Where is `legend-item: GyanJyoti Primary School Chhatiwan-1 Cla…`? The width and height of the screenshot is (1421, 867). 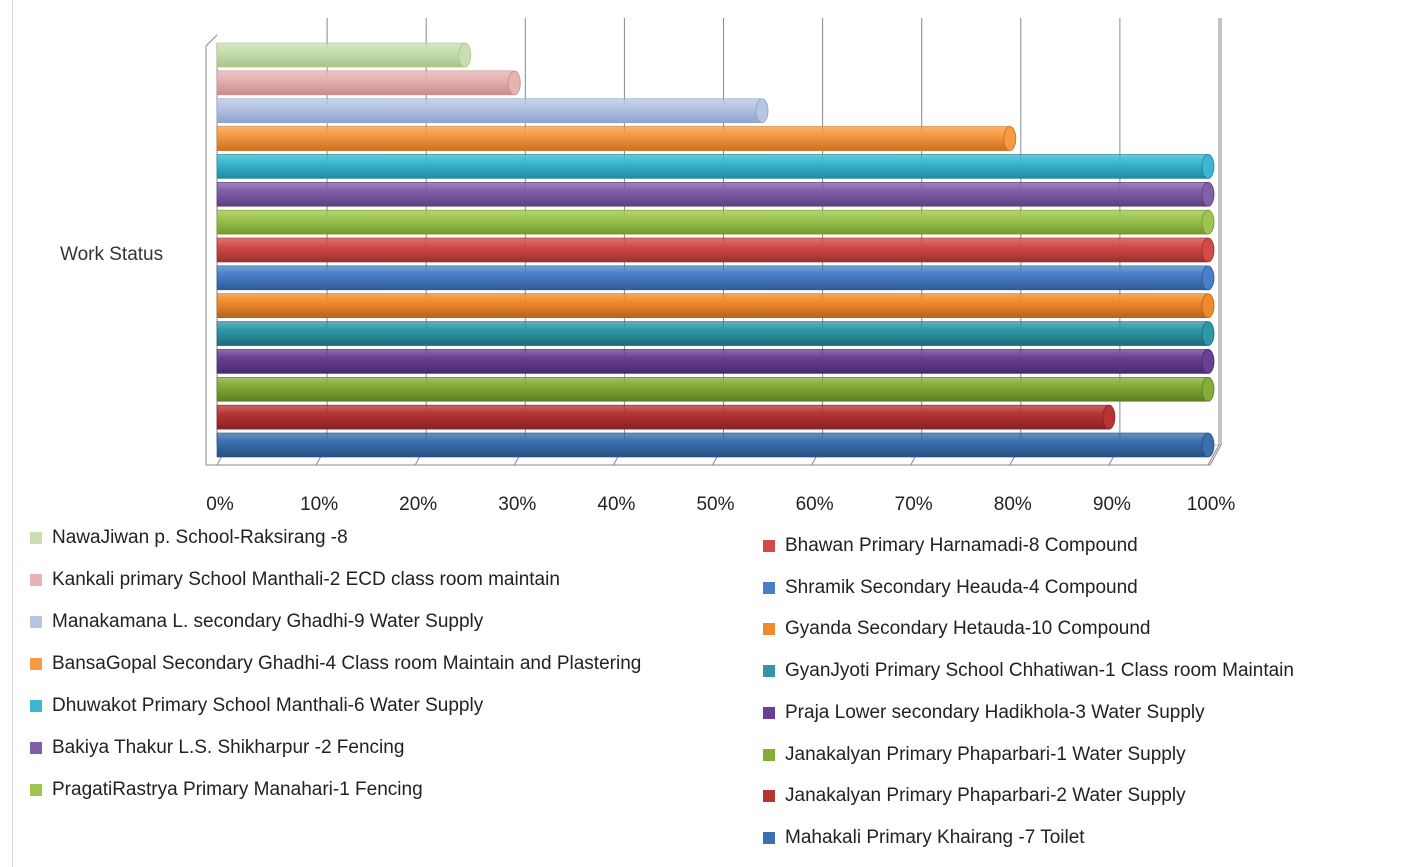
legend-item: GyanJyoti Primary School Chhatiwan-1 Cla… is located at coordinates (1028, 671).